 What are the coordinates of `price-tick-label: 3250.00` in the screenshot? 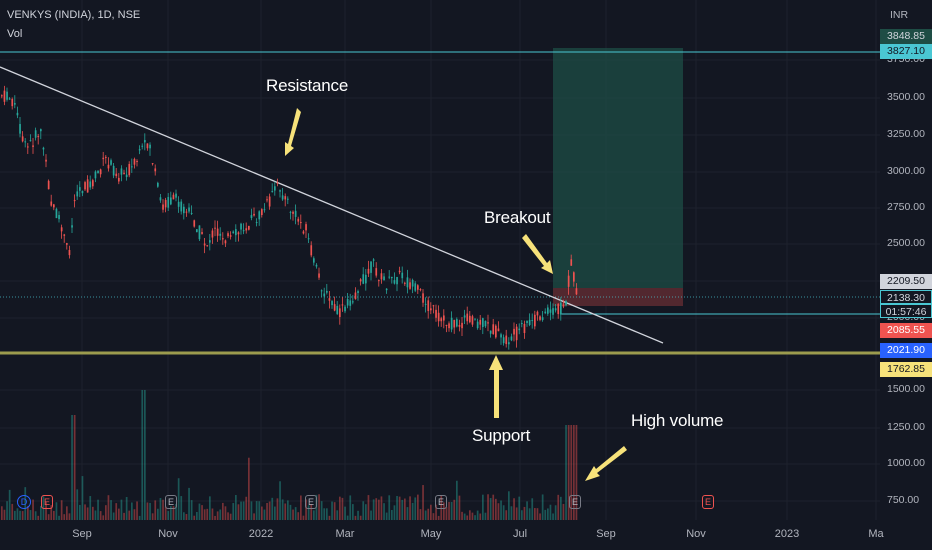 It's located at (906, 134).